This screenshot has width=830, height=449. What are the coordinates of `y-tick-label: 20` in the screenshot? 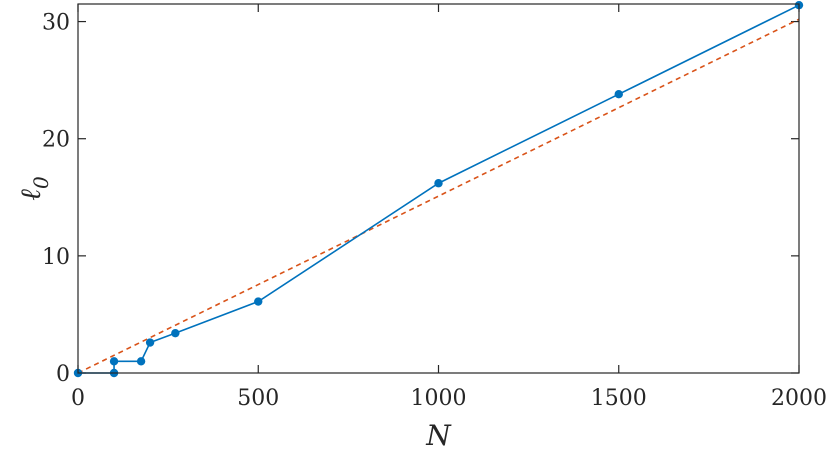 It's located at (56, 140).